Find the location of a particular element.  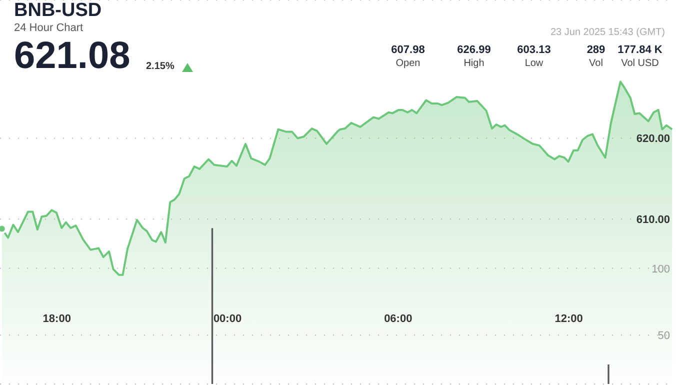

annotation: 289 is located at coordinates (596, 50).